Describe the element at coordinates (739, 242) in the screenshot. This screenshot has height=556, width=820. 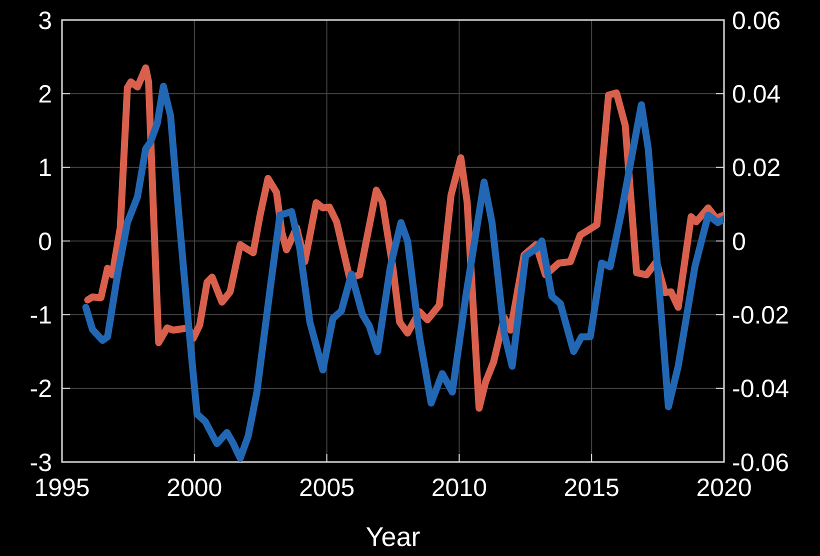
I see `y2-tick-label: 0` at that location.